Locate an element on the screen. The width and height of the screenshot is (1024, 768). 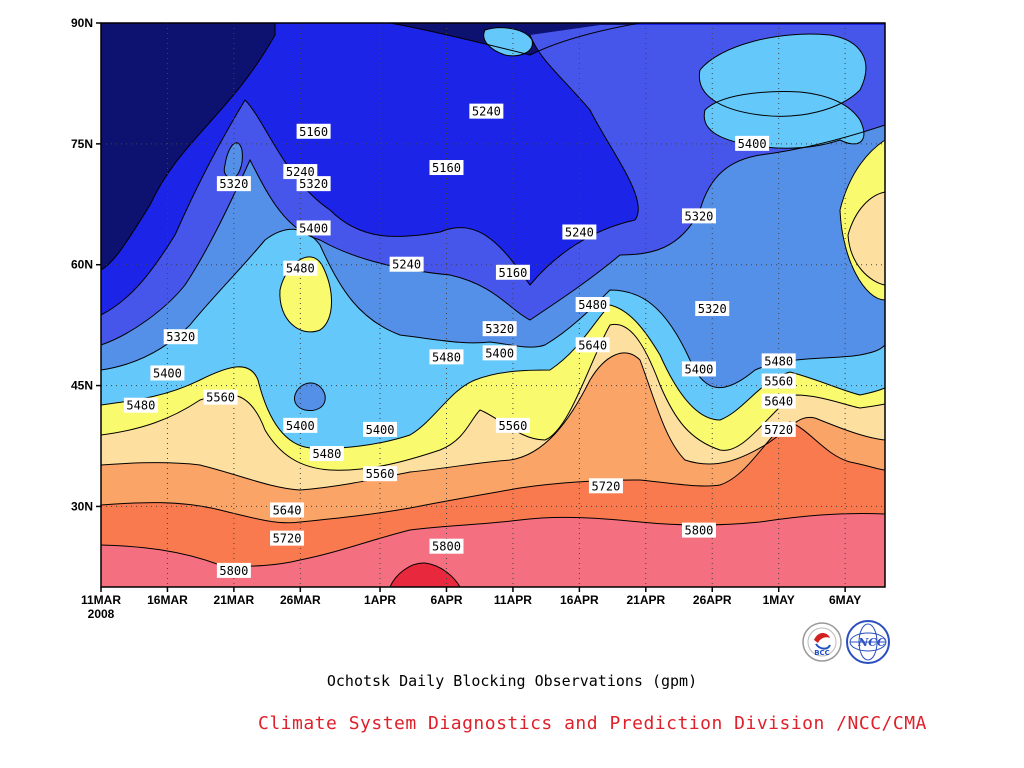
x-tick-label: 26APR is located at coordinates (712, 600).